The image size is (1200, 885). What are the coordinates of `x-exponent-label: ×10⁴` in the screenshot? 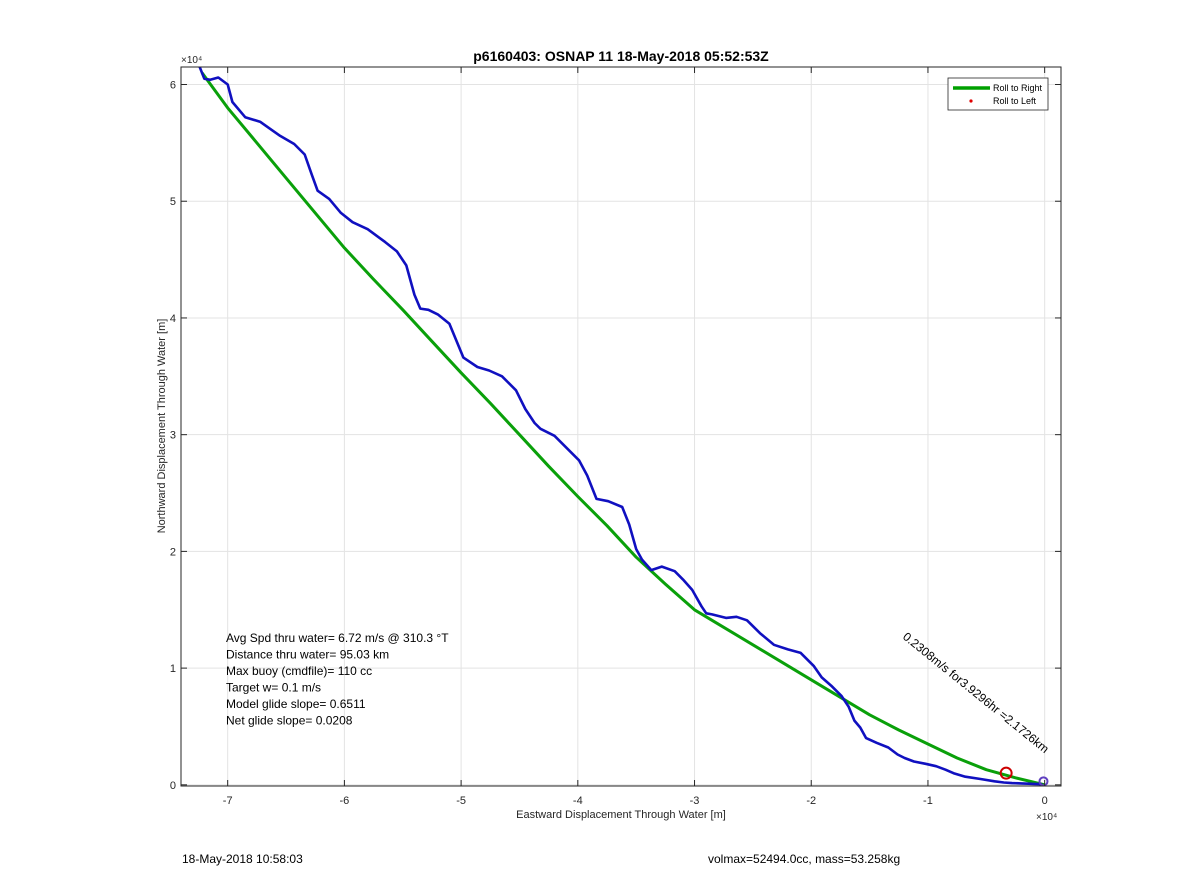 It's located at (1046, 817).